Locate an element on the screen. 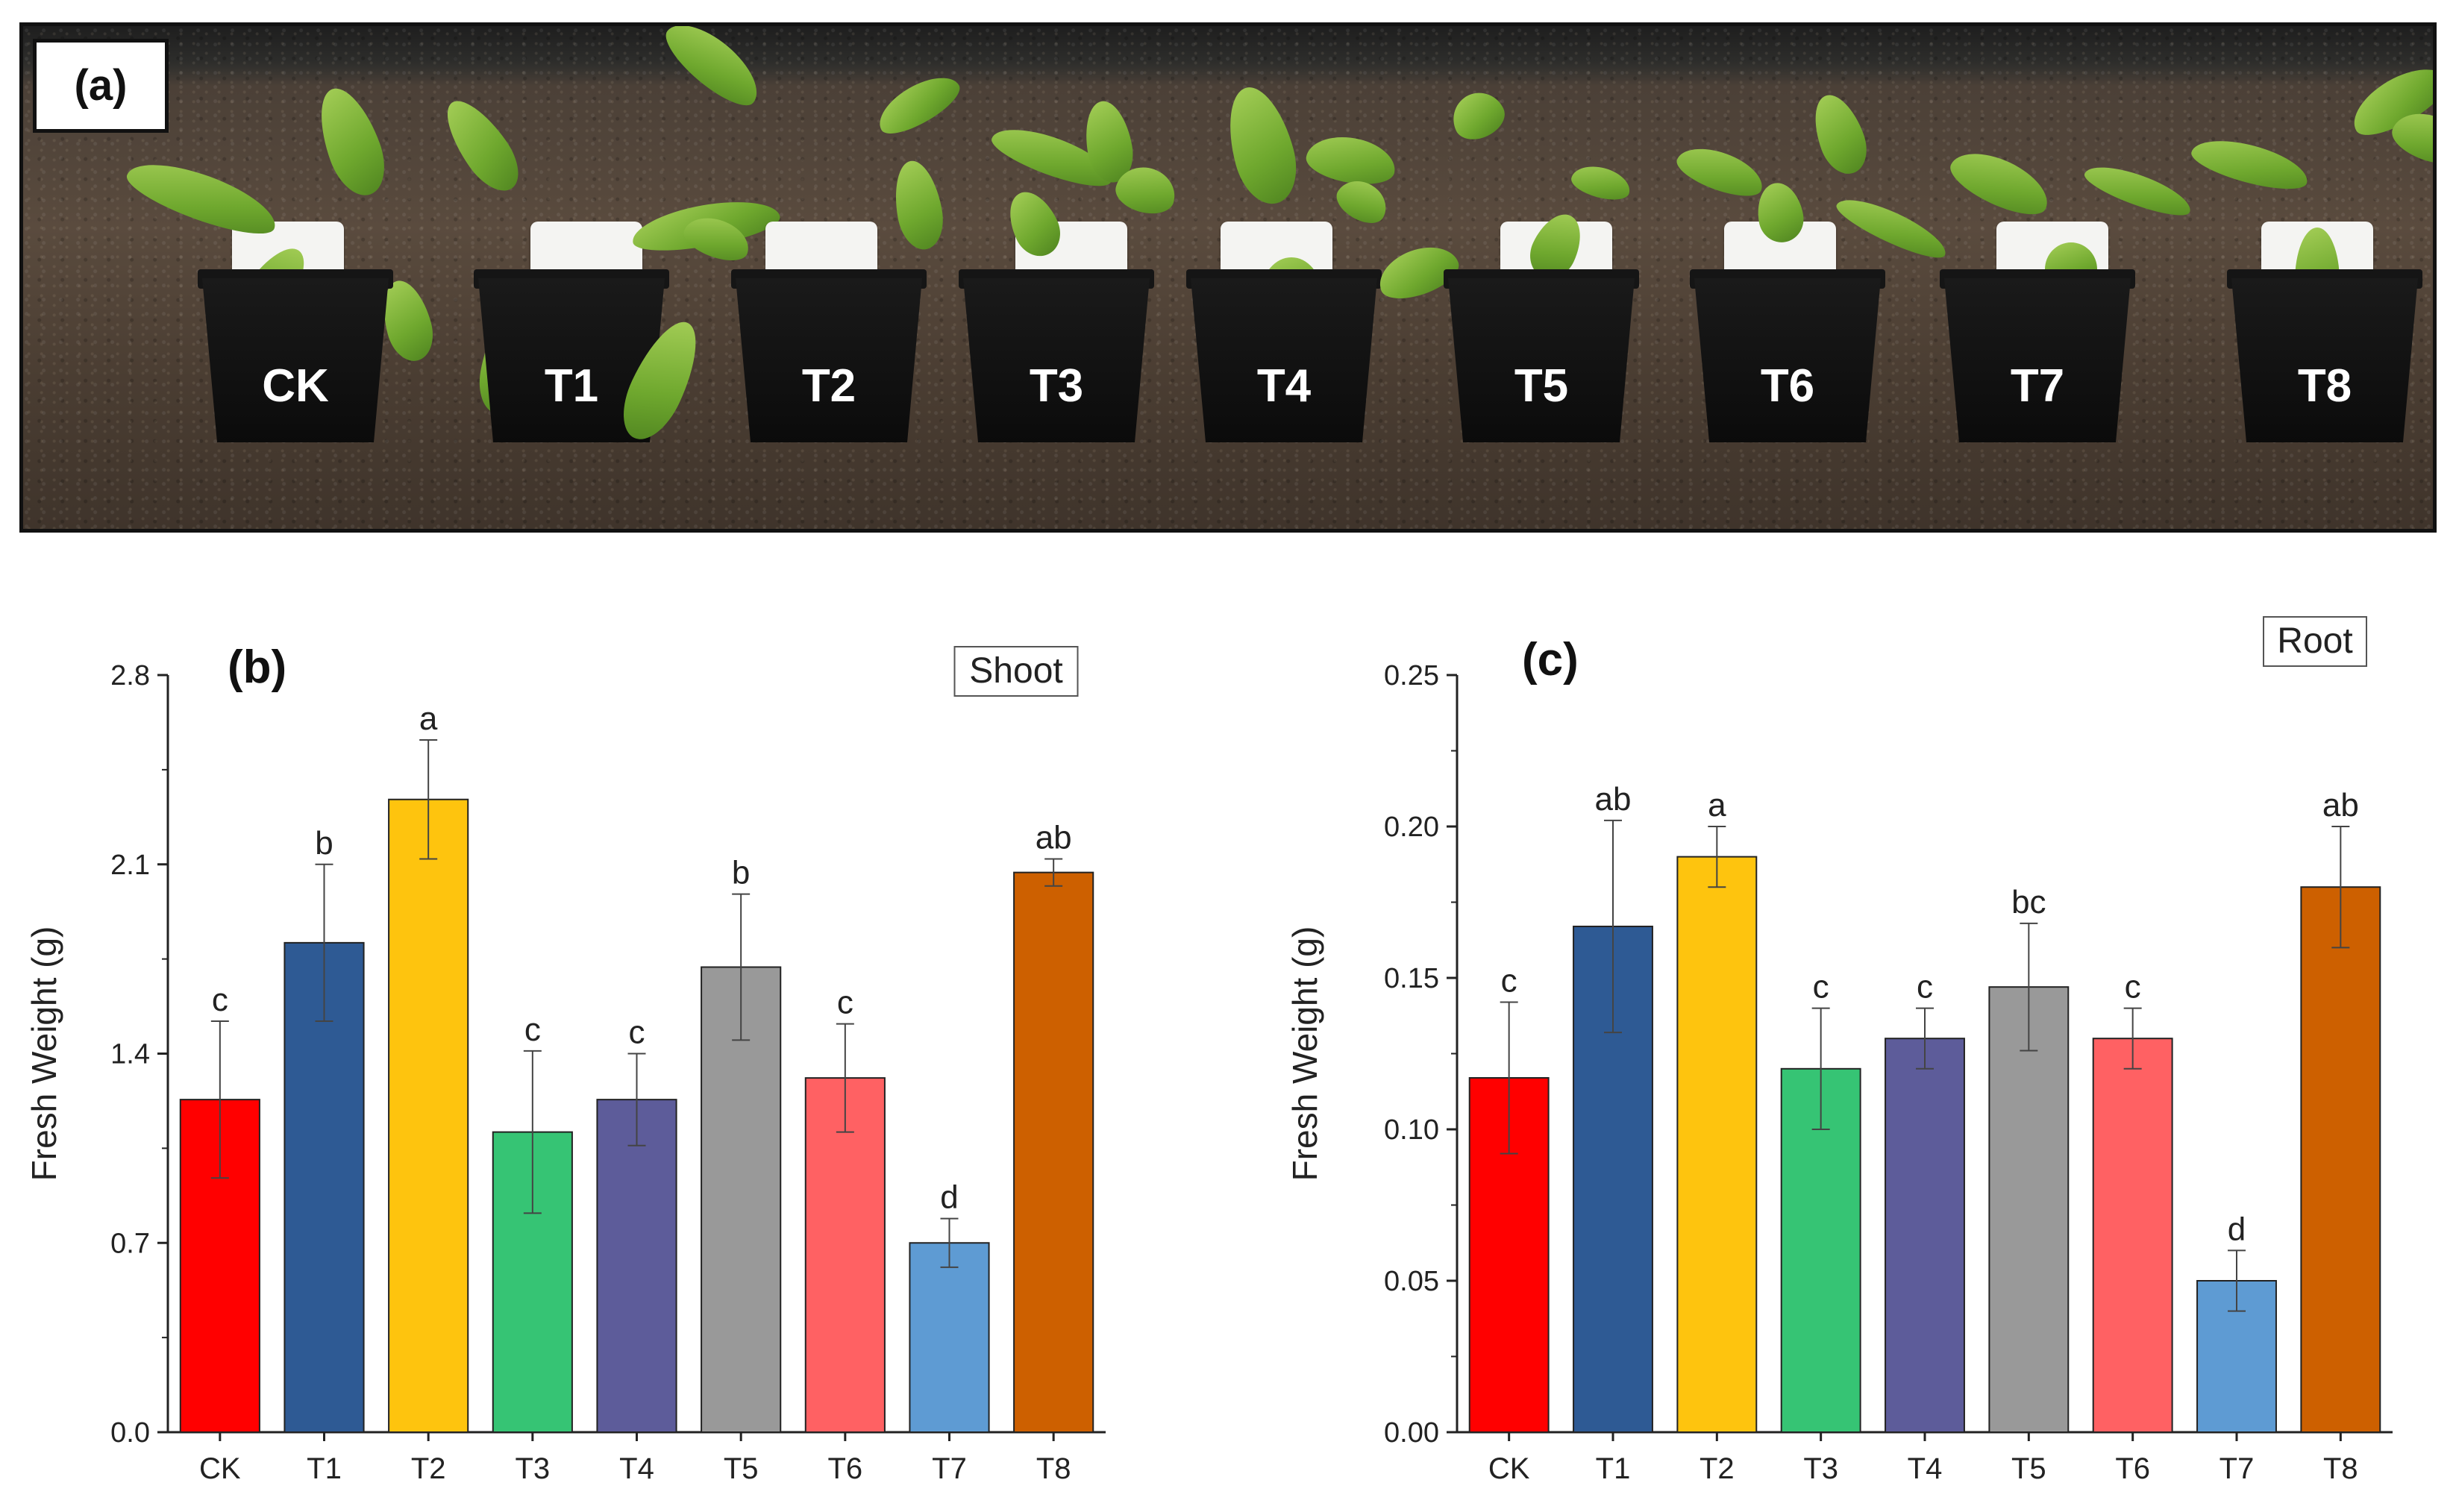 The height and width of the screenshot is (1512, 2456). pot-label: T7 is located at coordinates (2037, 386).